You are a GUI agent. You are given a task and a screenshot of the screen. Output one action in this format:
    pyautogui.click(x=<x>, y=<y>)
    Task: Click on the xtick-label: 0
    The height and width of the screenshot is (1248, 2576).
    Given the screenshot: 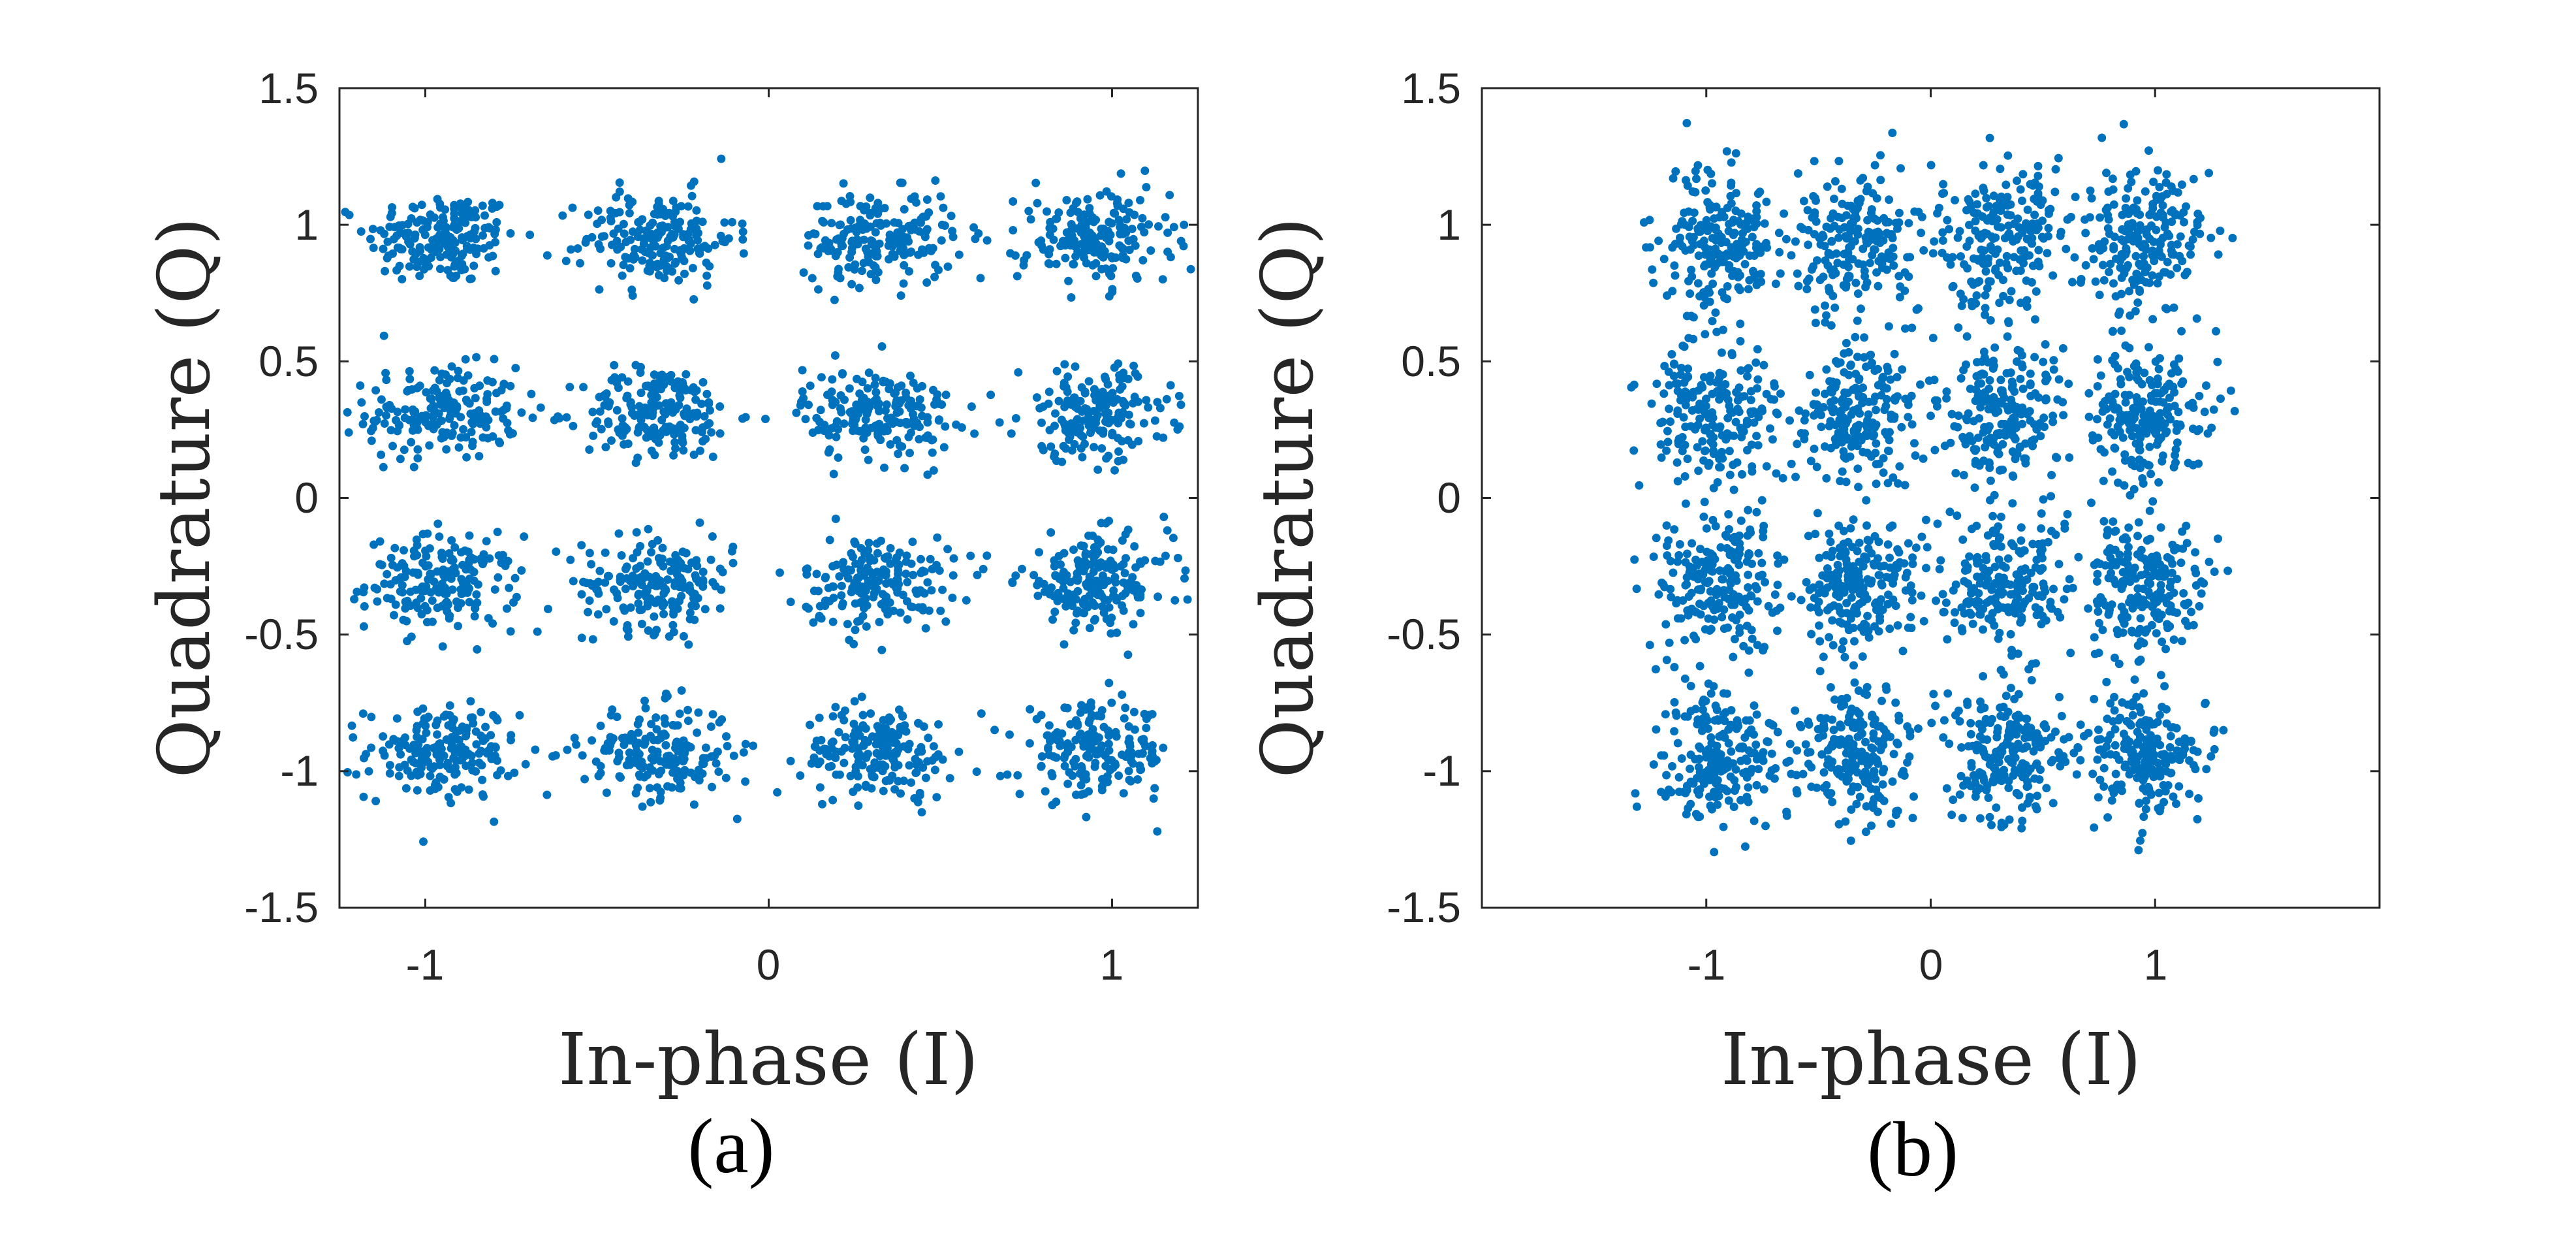 What is the action you would take?
    pyautogui.click(x=769, y=964)
    